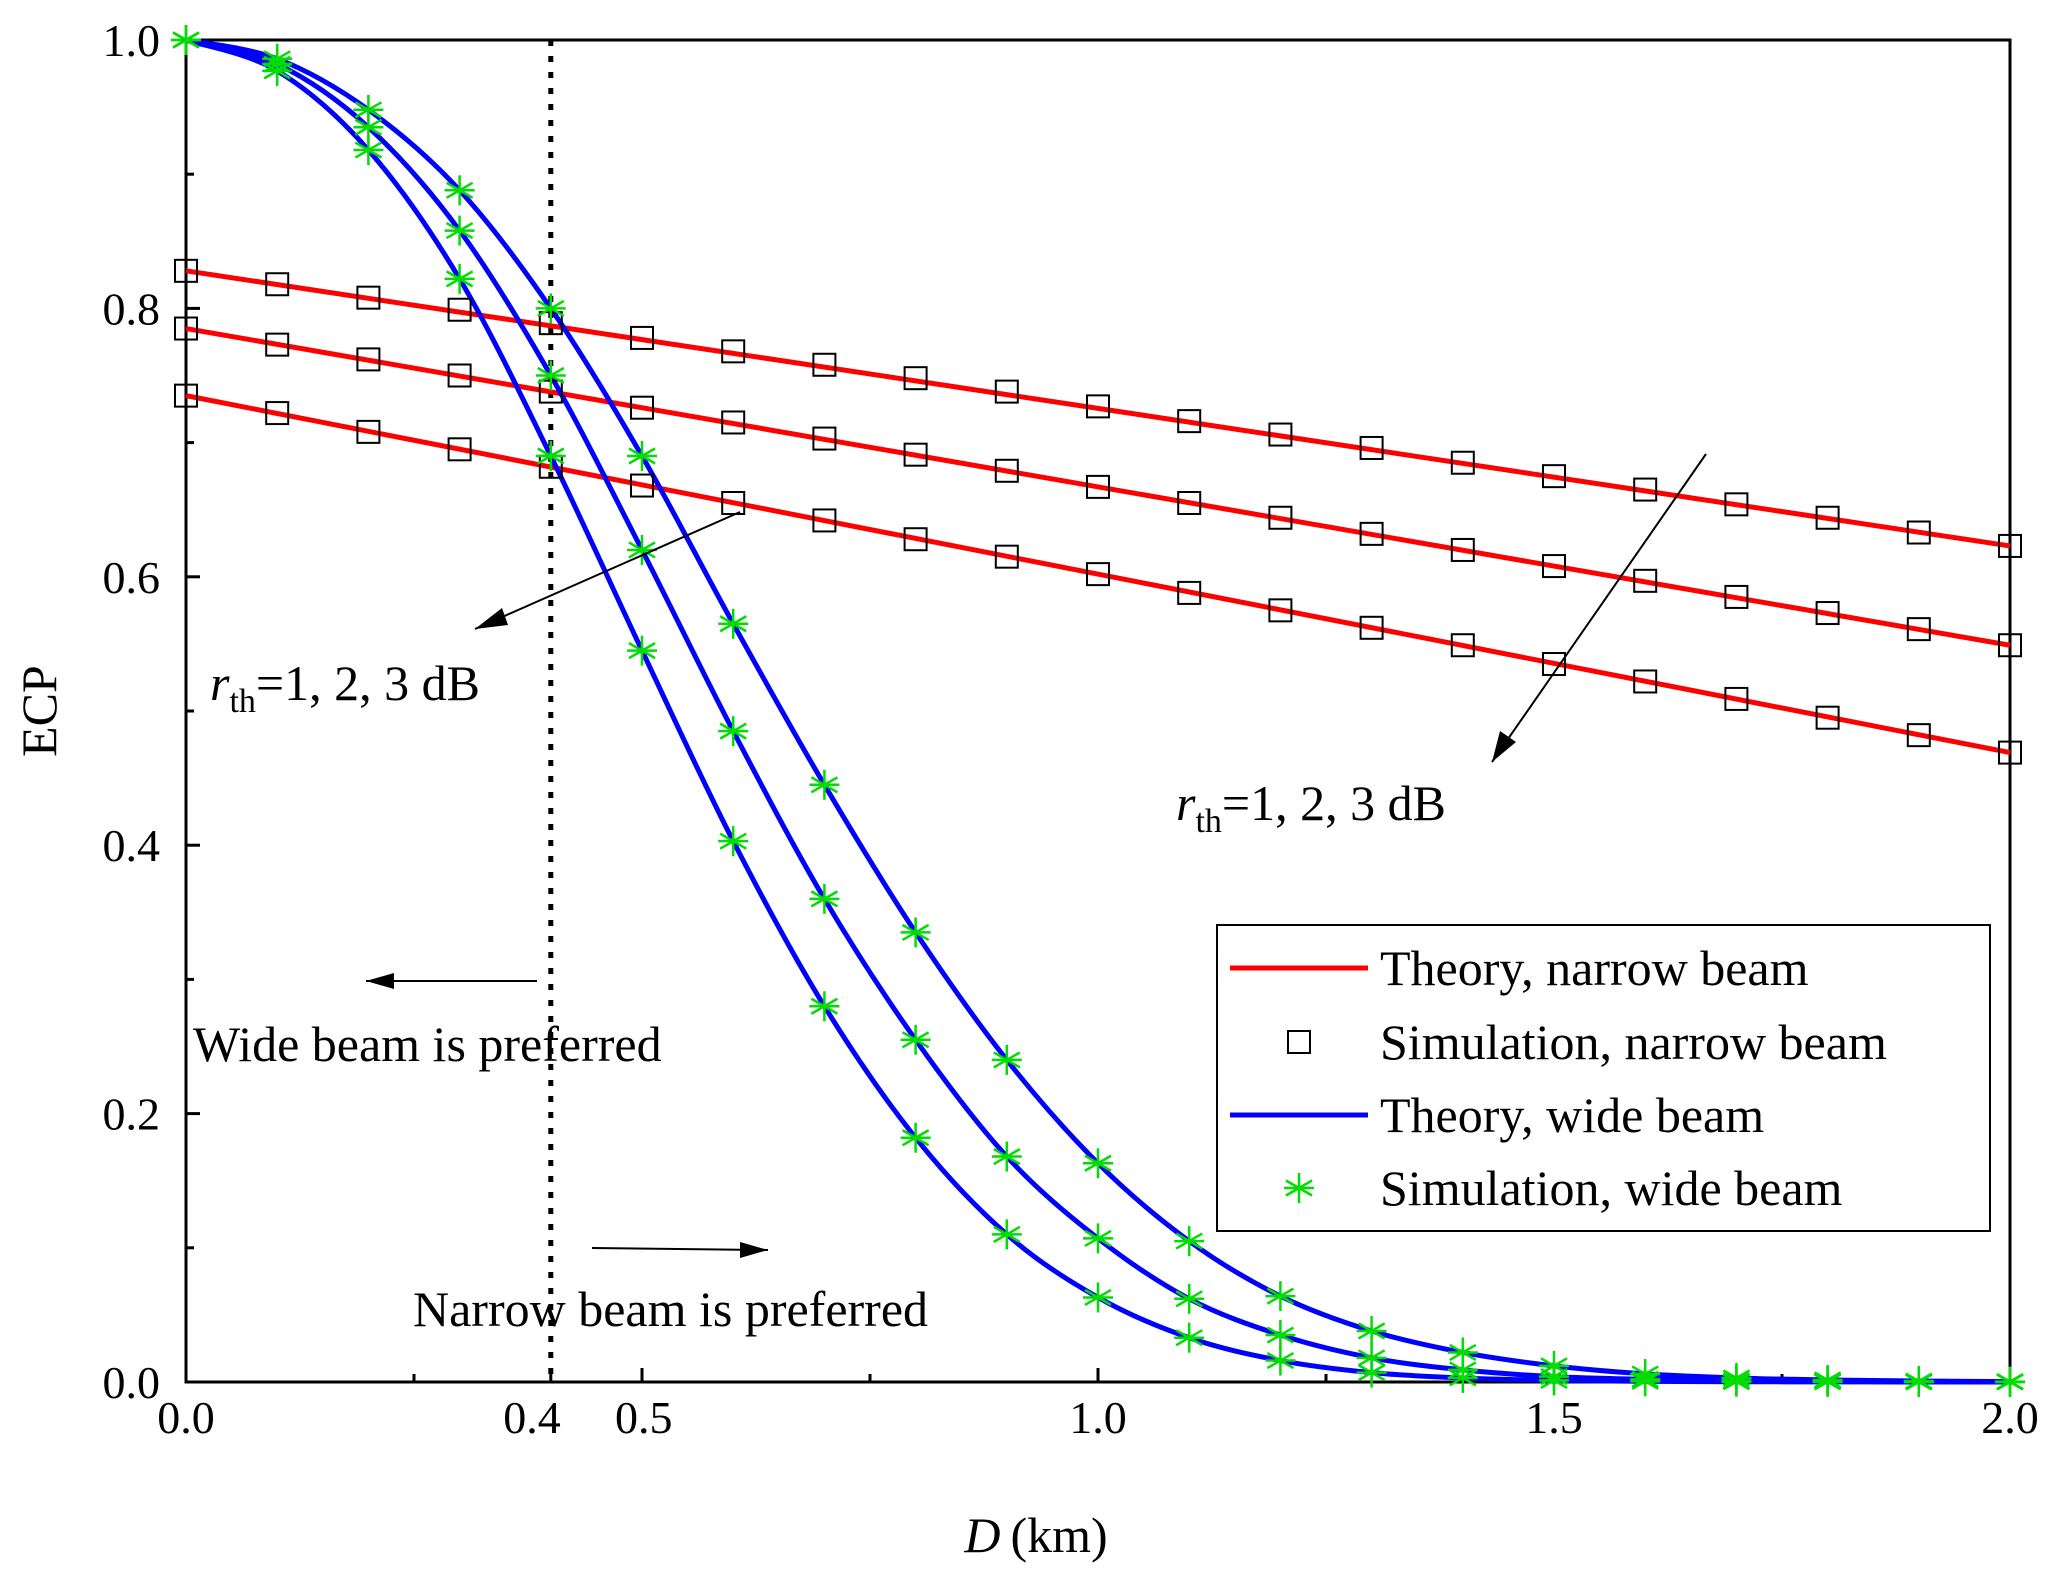  Describe the element at coordinates (1058, 1535) in the screenshot. I see `x-axis-unit: (km)` at that location.